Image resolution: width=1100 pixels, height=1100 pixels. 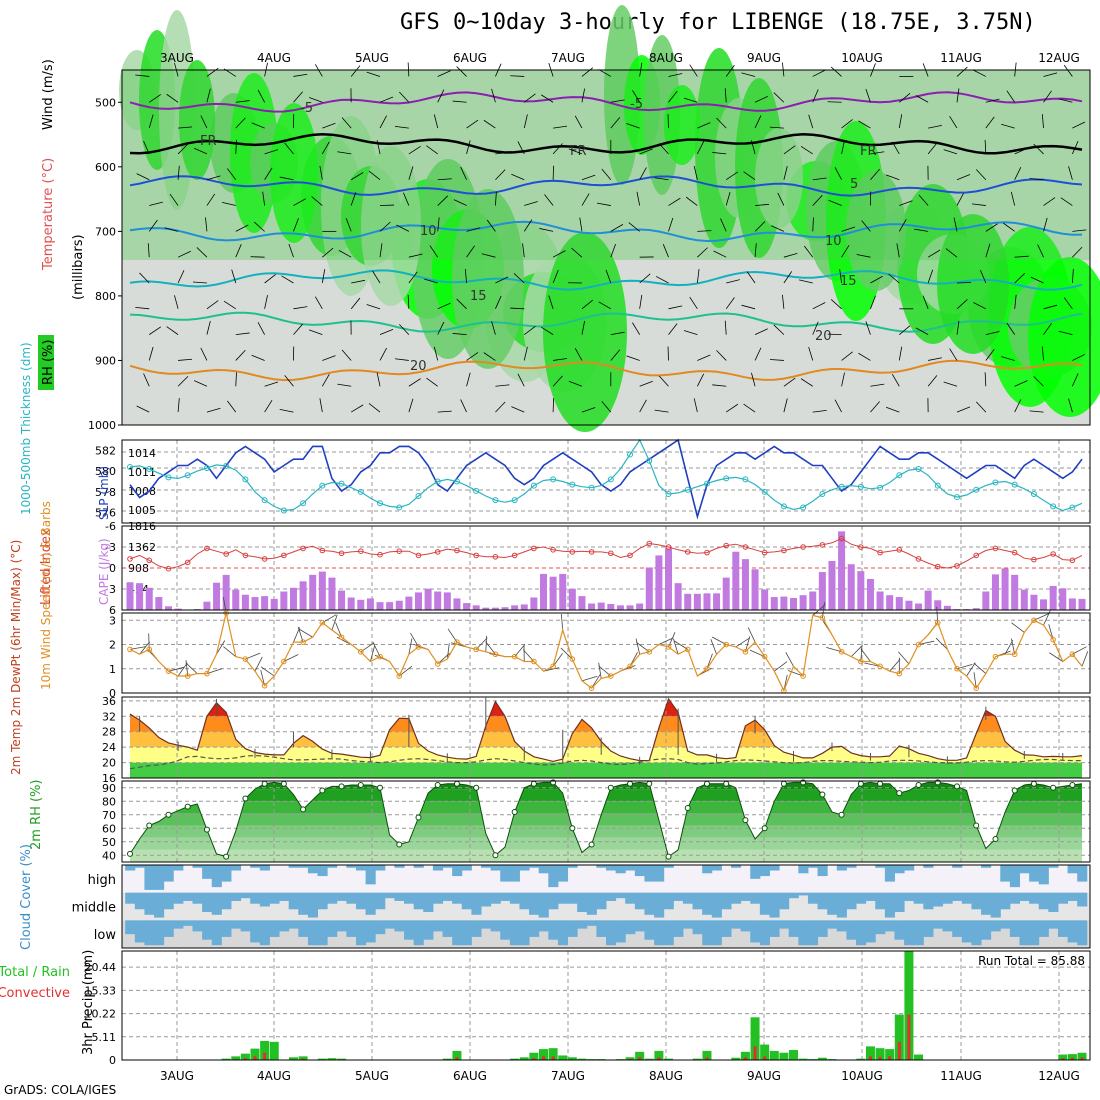 What do you see at coordinates (208, 141) in the screenshot?
I see `isotherm-label: FR` at bounding box center [208, 141].